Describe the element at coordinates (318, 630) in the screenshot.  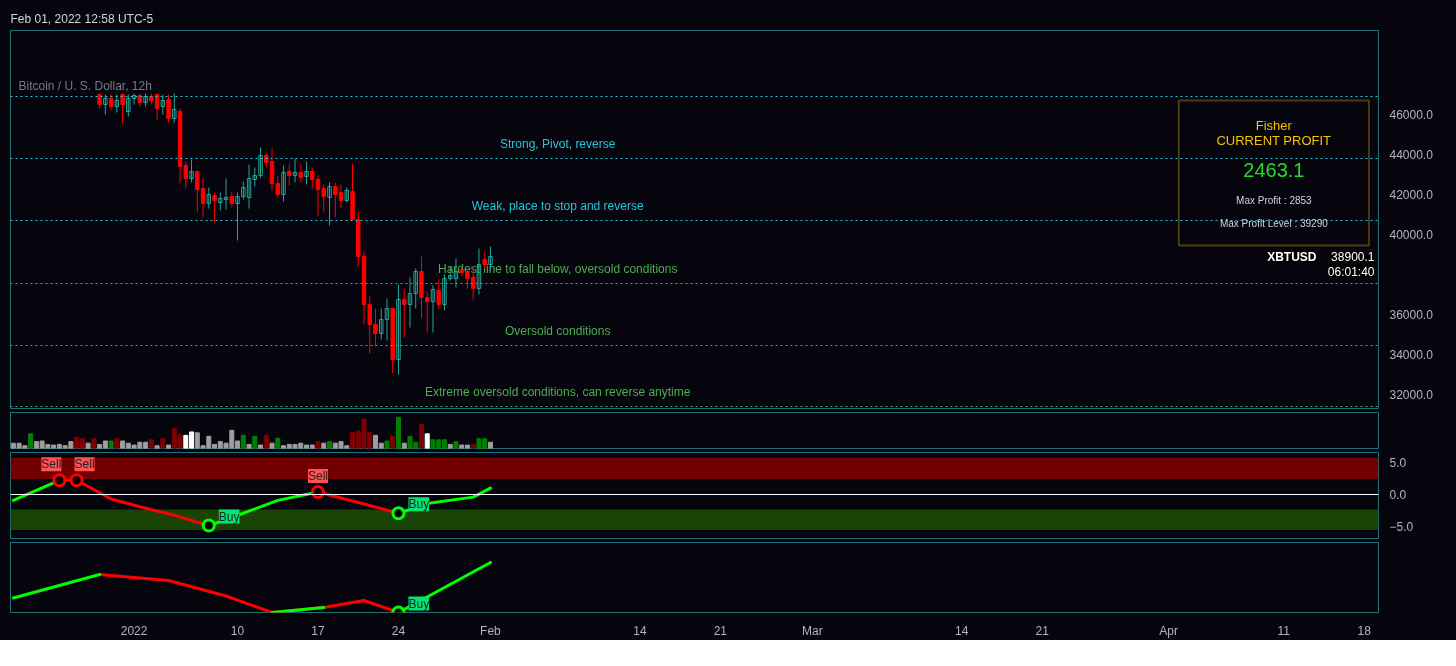
I see `x-tick-label: 17` at that location.